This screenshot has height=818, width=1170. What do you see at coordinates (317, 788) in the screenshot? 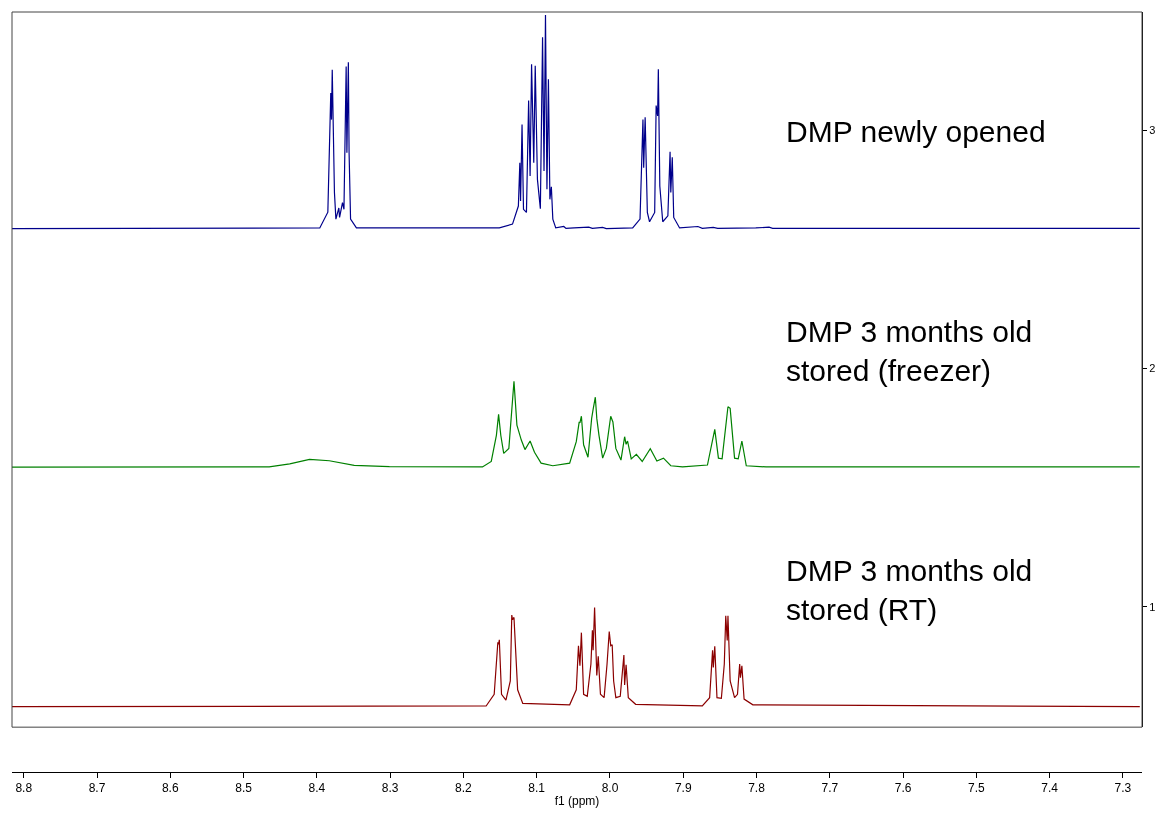
I see `x-tick-label: 8.4` at bounding box center [317, 788].